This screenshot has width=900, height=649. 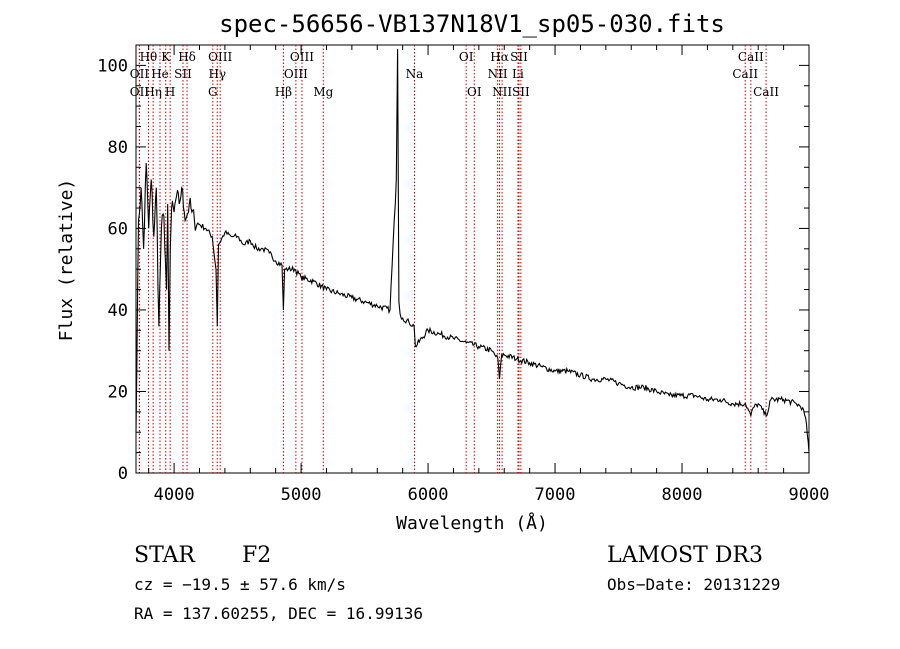 I want to click on x-tick-label: 8000, so click(x=682, y=495).